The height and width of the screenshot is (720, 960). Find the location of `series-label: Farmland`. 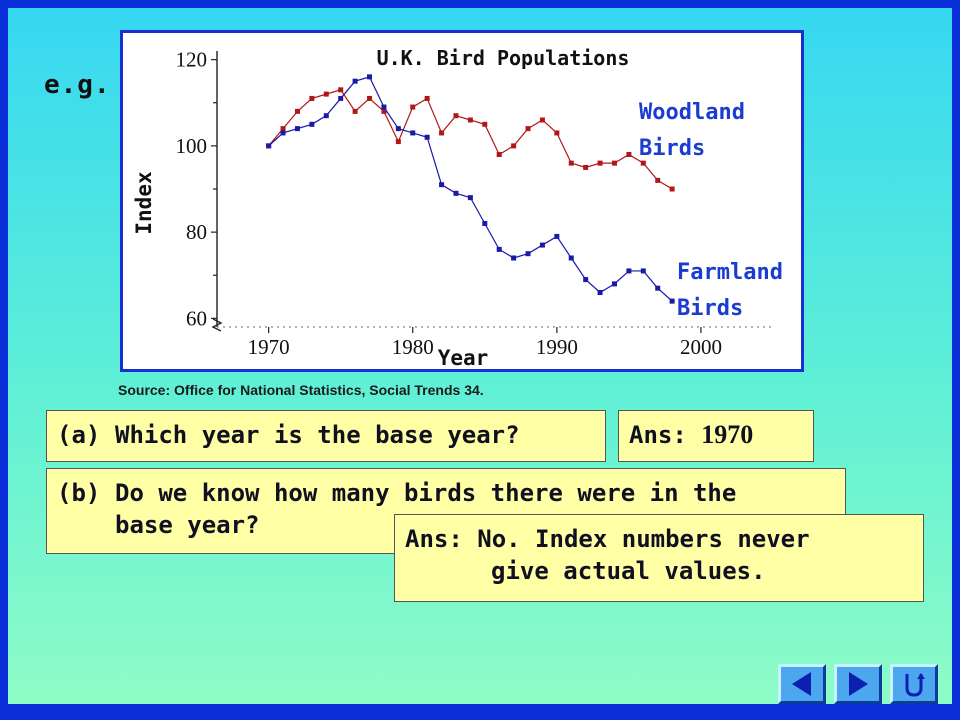

series-label: Farmland is located at coordinates (730, 272).